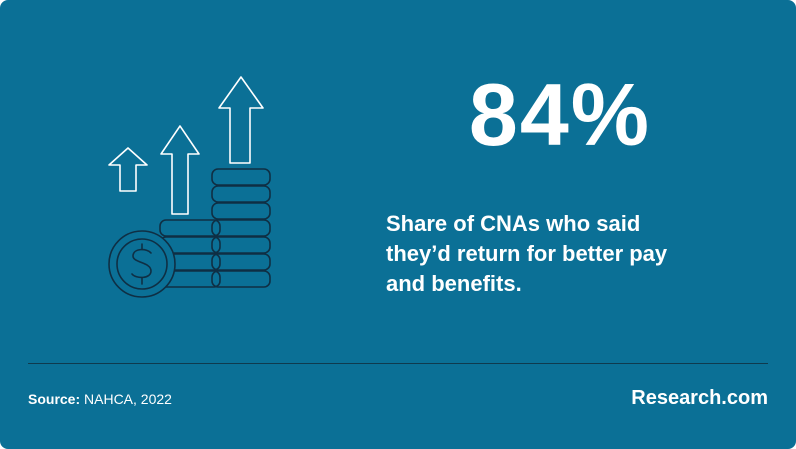 The height and width of the screenshot is (449, 796). What do you see at coordinates (241, 228) in the screenshot?
I see `coin-stack-icon` at bounding box center [241, 228].